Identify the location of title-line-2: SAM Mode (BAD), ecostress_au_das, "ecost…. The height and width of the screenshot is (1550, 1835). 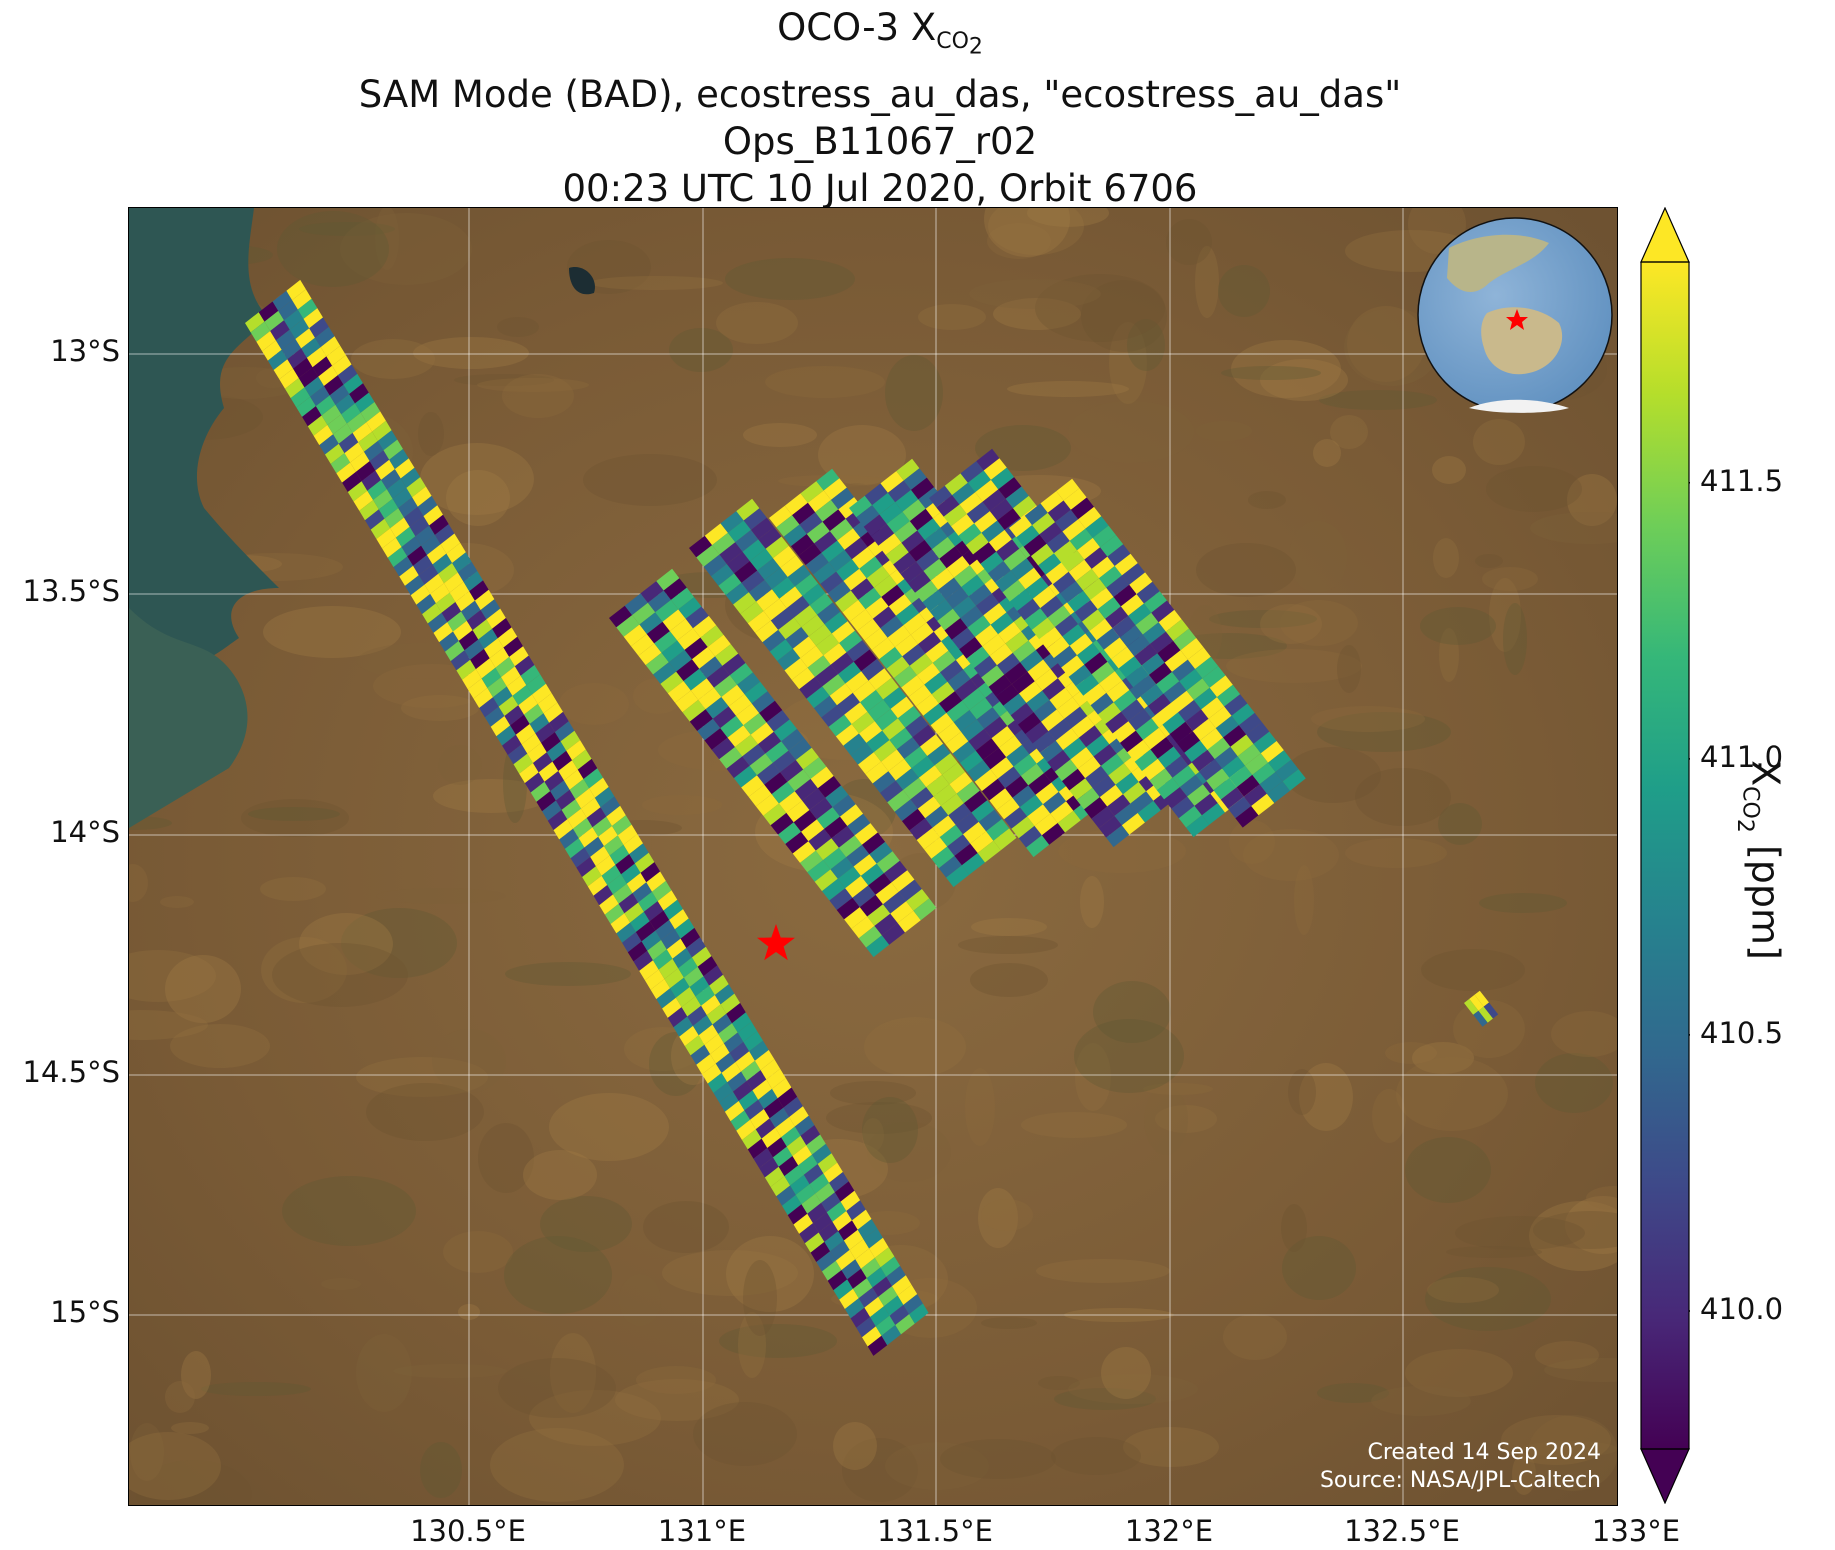
(880, 94).